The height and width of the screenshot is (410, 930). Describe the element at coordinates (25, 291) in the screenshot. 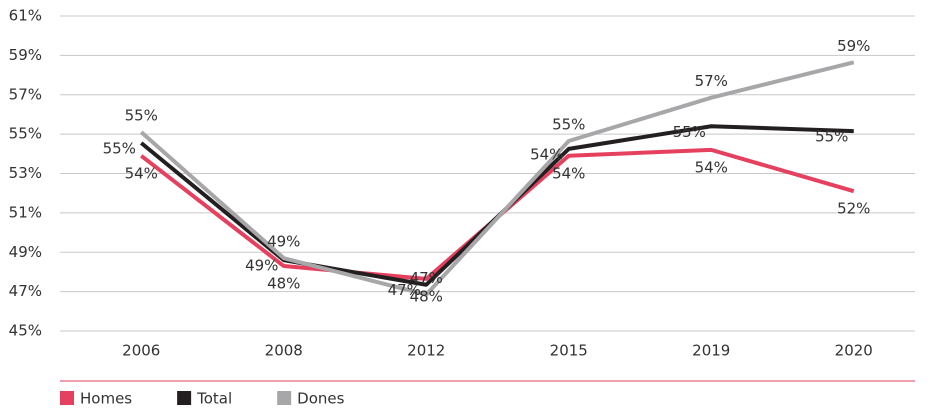

I see `y-tick-label: 47%` at that location.